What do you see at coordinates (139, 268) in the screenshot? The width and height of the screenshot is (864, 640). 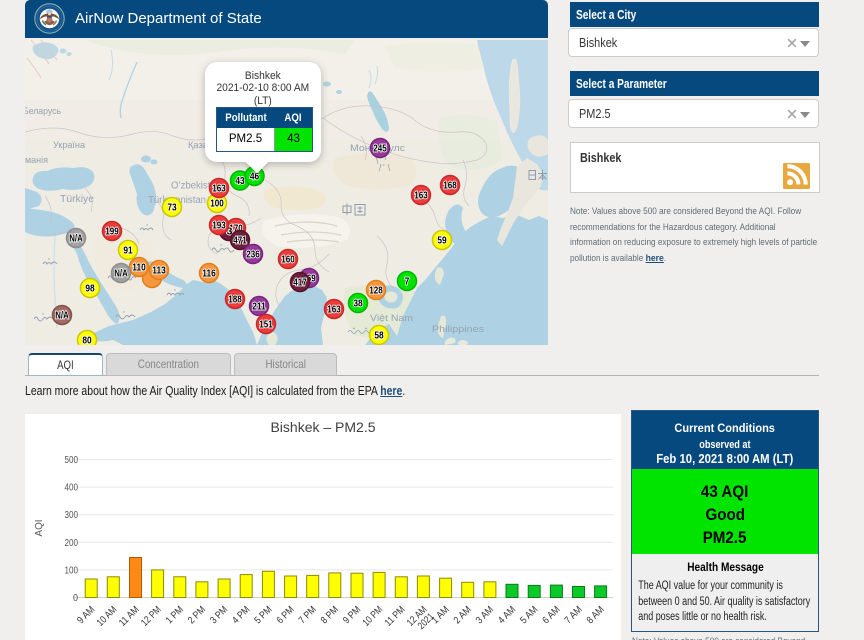 I see `svg-text: 110` at bounding box center [139, 268].